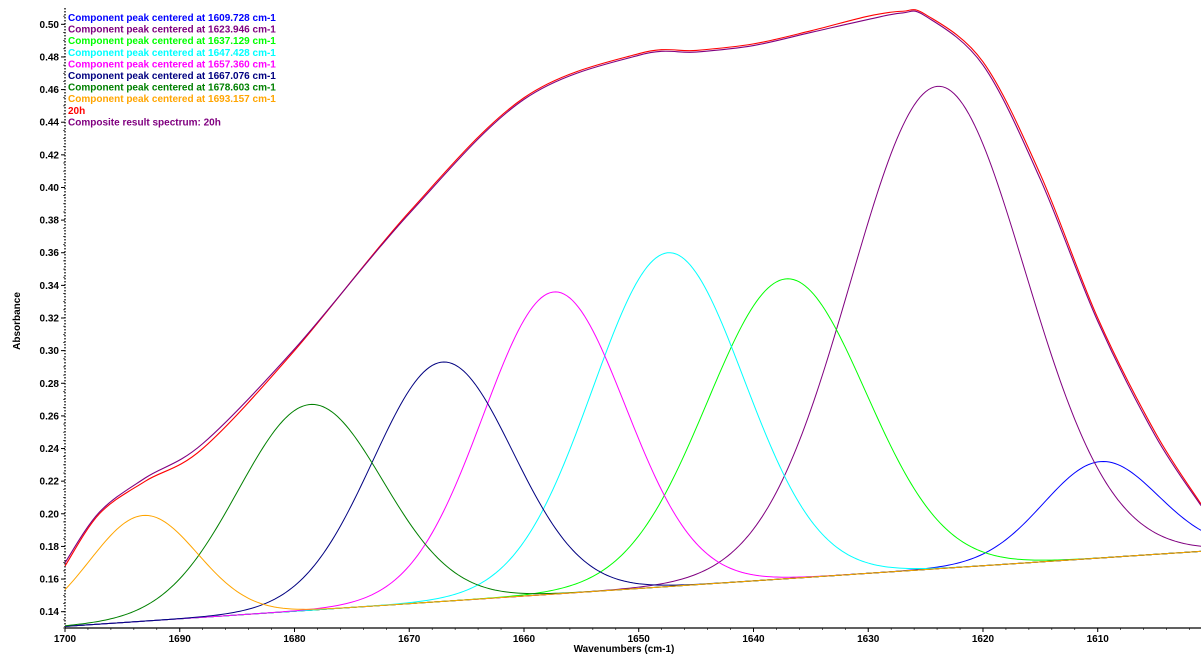 The width and height of the screenshot is (1201, 657). Describe the element at coordinates (50, 57) in the screenshot. I see `y-tick-label: 0.48` at that location.